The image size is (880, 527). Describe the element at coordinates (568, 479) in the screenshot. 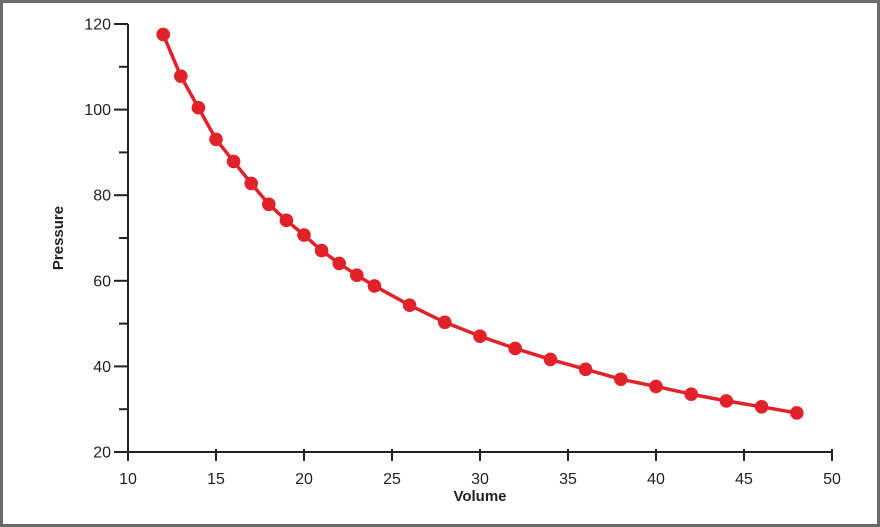

I see `x-tick-label: 35` at that location.